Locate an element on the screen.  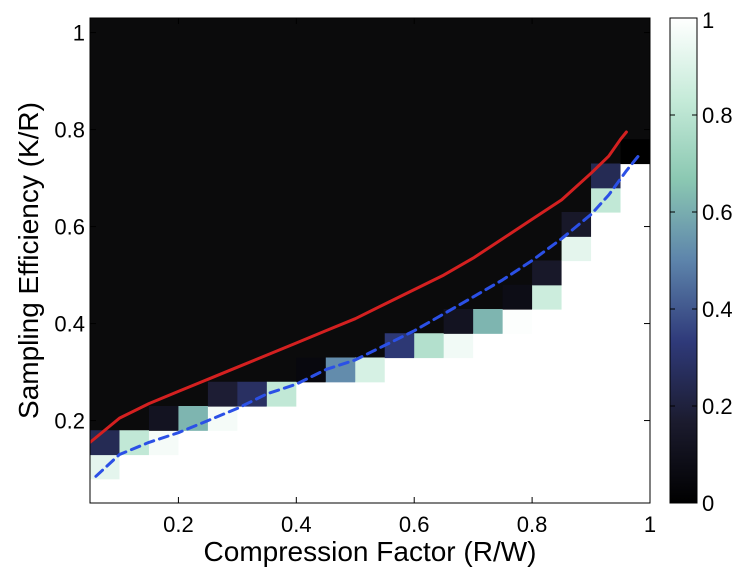
colorbar-tick-label: 0.2 is located at coordinates (717, 406).